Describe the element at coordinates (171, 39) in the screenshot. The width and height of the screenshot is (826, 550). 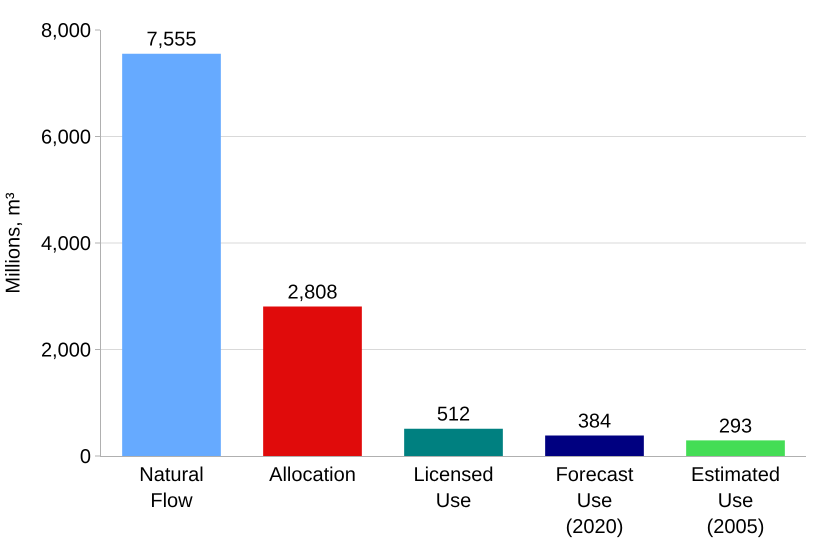
I see `data-label: 7,555` at that location.